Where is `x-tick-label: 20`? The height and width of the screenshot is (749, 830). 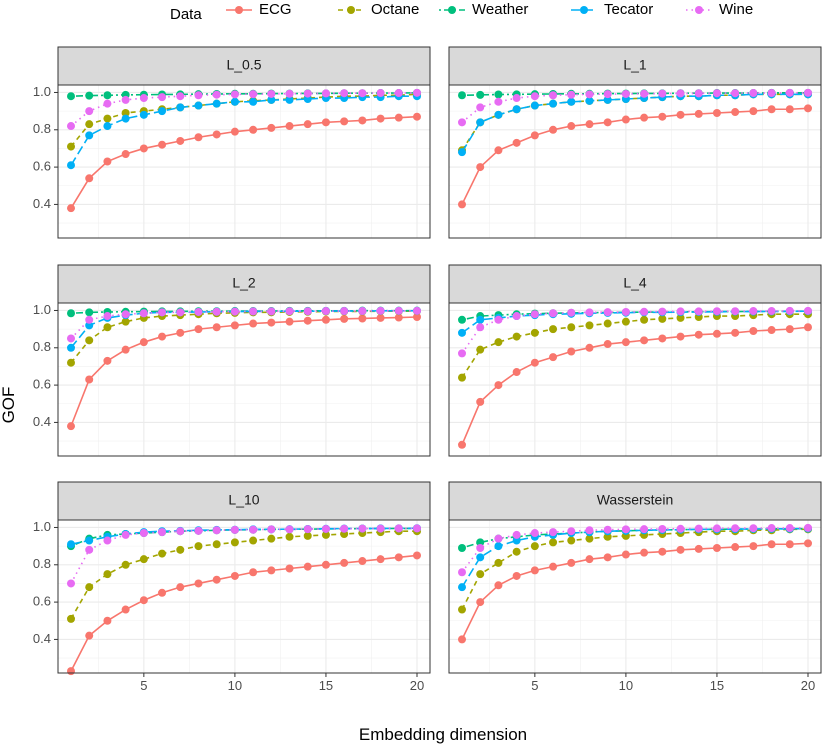
x-tick-label: 20 is located at coordinates (417, 685).